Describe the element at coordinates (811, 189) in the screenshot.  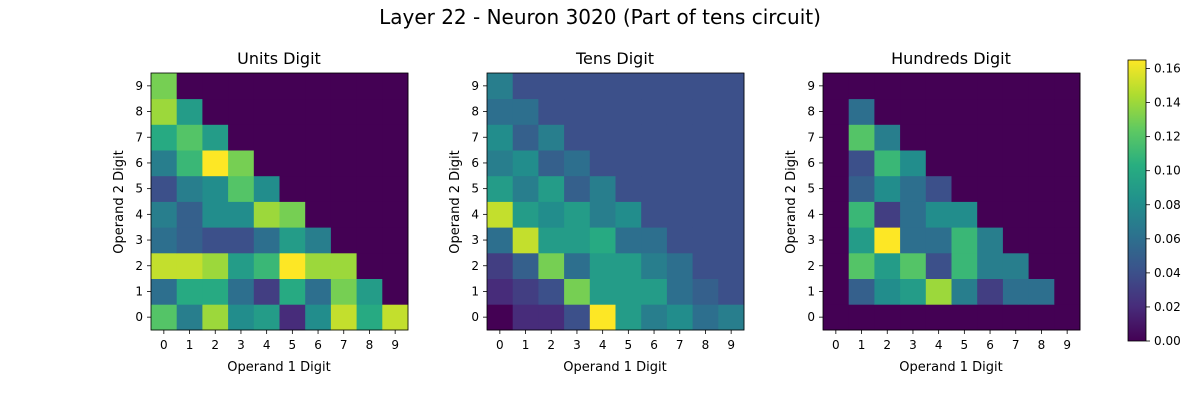
I see `y-tick-label-hundreds: 5` at that location.